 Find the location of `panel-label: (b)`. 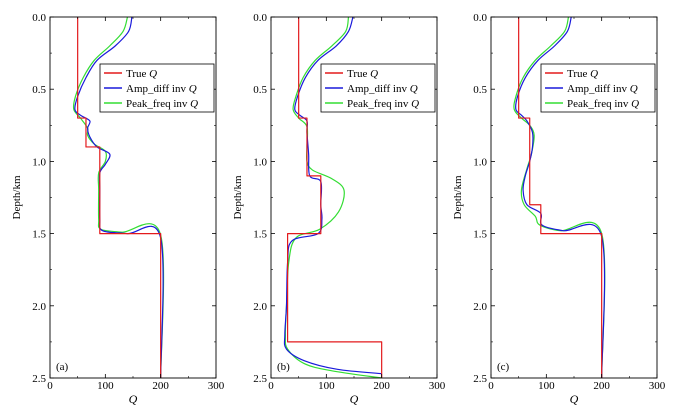

panel-label: (b) is located at coordinates (283, 367).